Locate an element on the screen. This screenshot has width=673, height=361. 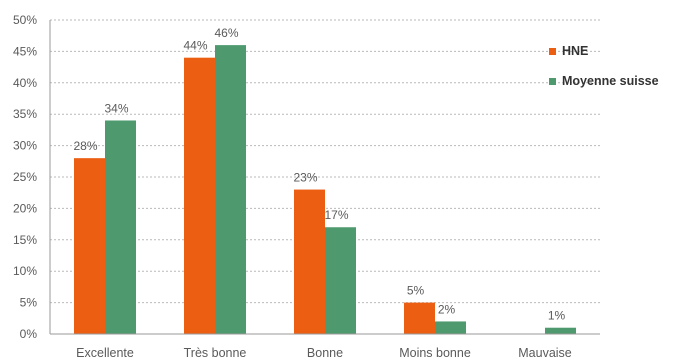
y-tick-label: 40% is located at coordinates (25, 83).